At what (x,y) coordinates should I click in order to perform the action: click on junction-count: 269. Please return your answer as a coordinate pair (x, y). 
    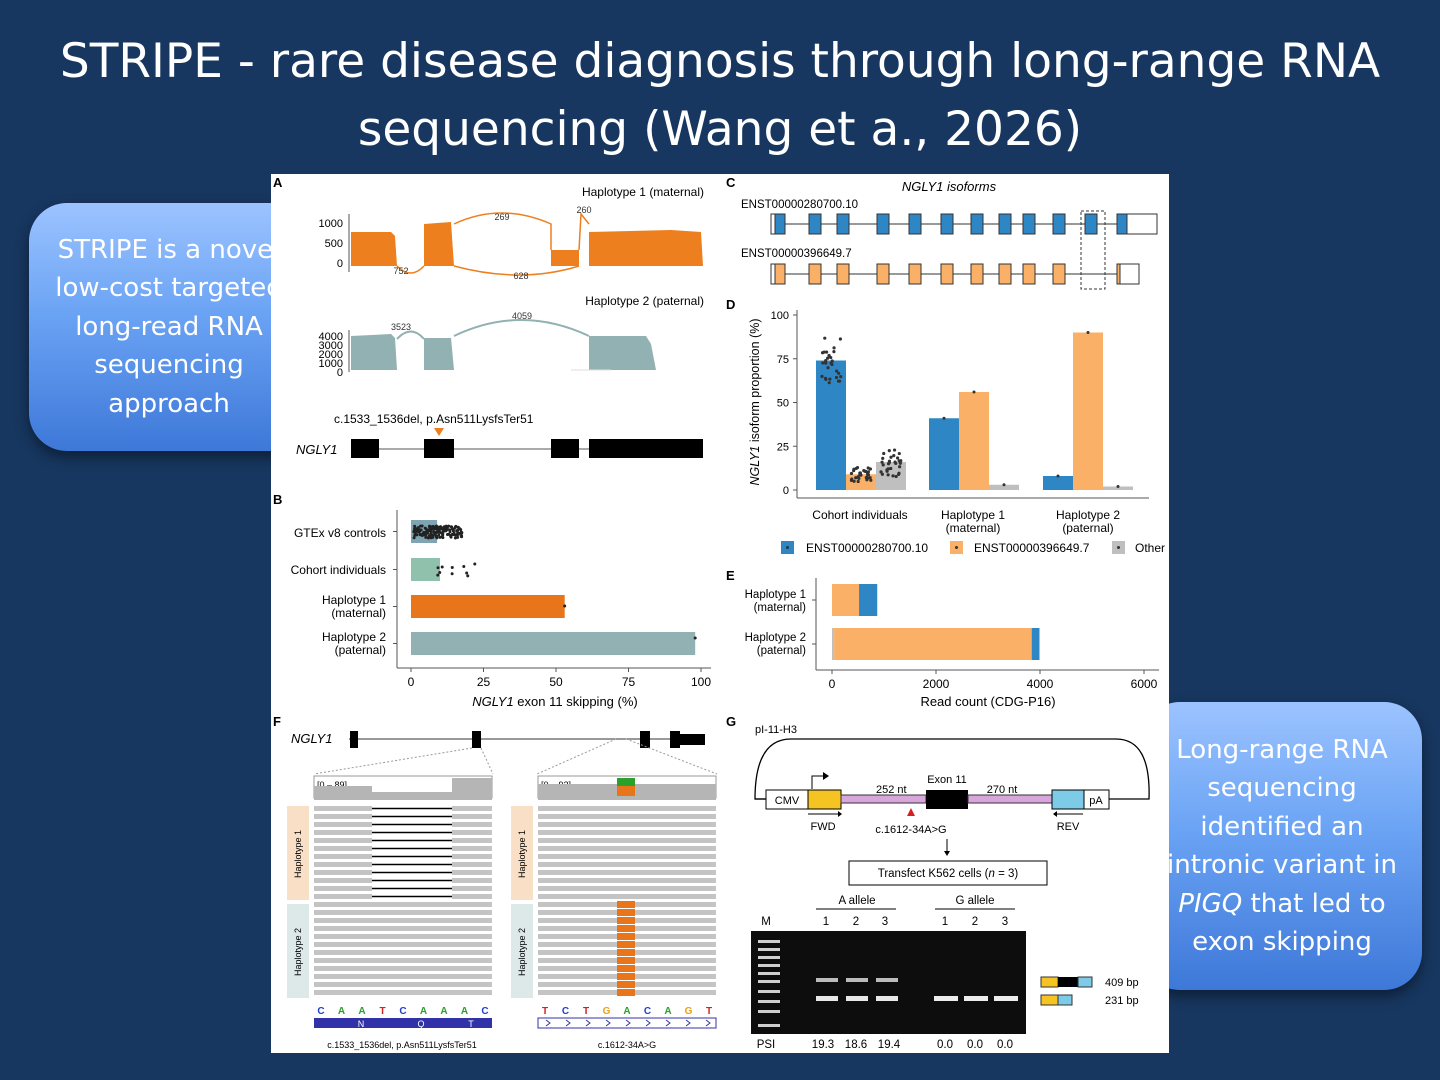
    Looking at the image, I should click on (501, 217).